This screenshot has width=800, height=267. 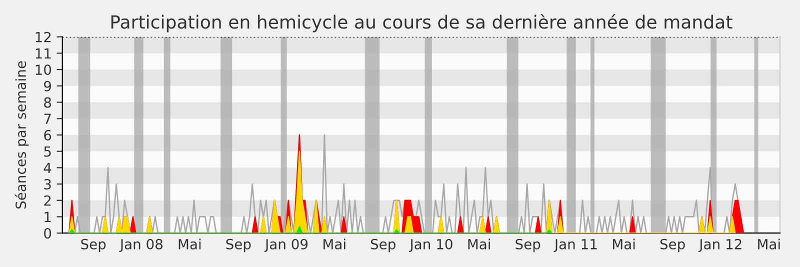 What do you see at coordinates (48, 135) in the screenshot?
I see `y-tick-label: 6` at bounding box center [48, 135].